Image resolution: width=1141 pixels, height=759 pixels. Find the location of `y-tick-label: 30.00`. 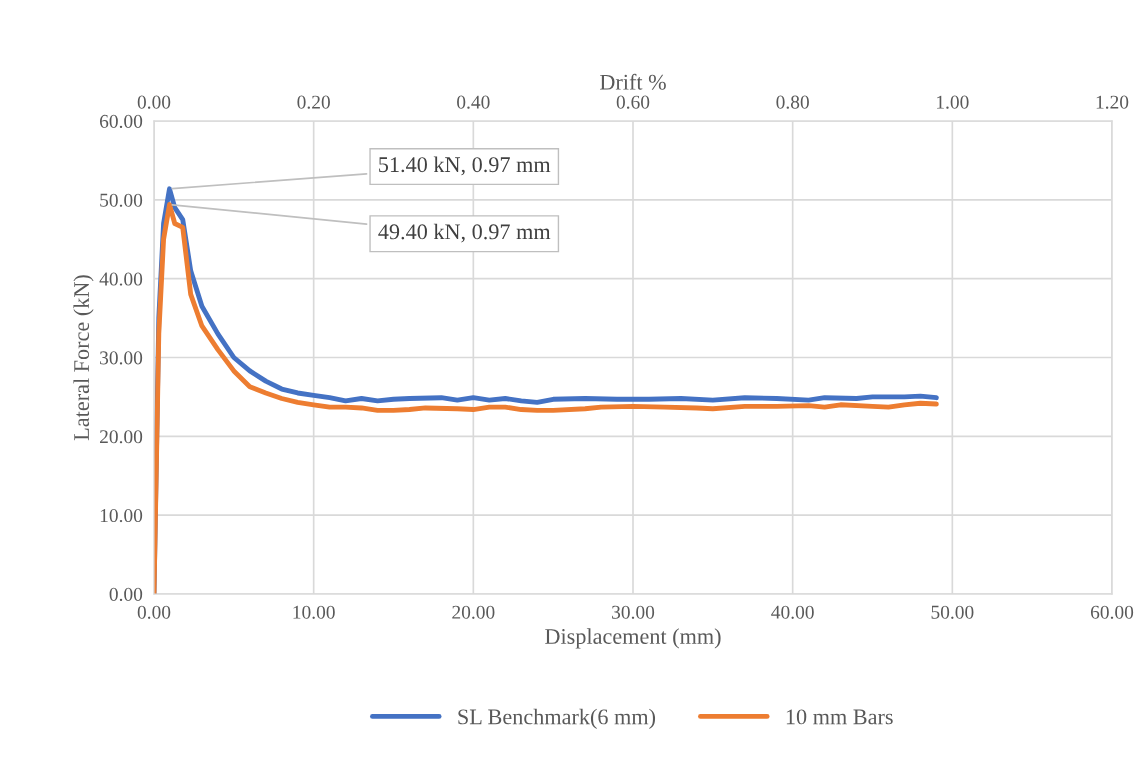

y-tick-label: 30.00 is located at coordinates (121, 358).